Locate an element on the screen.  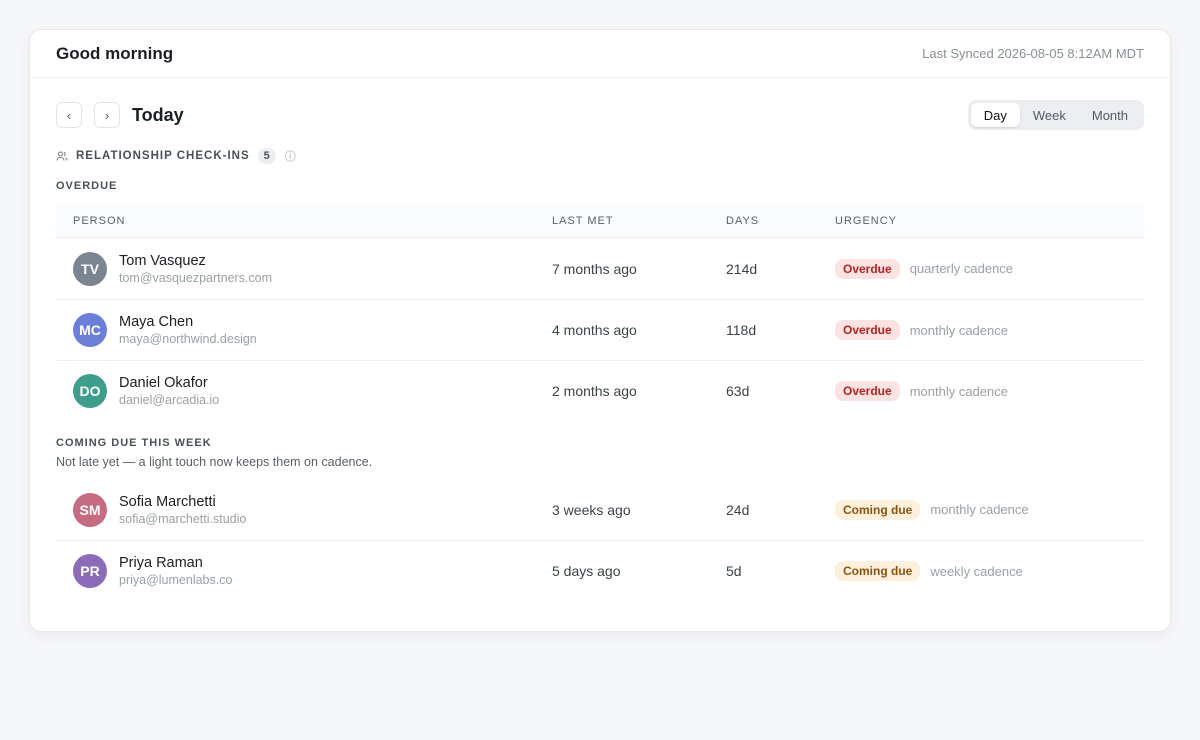
avatar: TV is located at coordinates (90, 268).